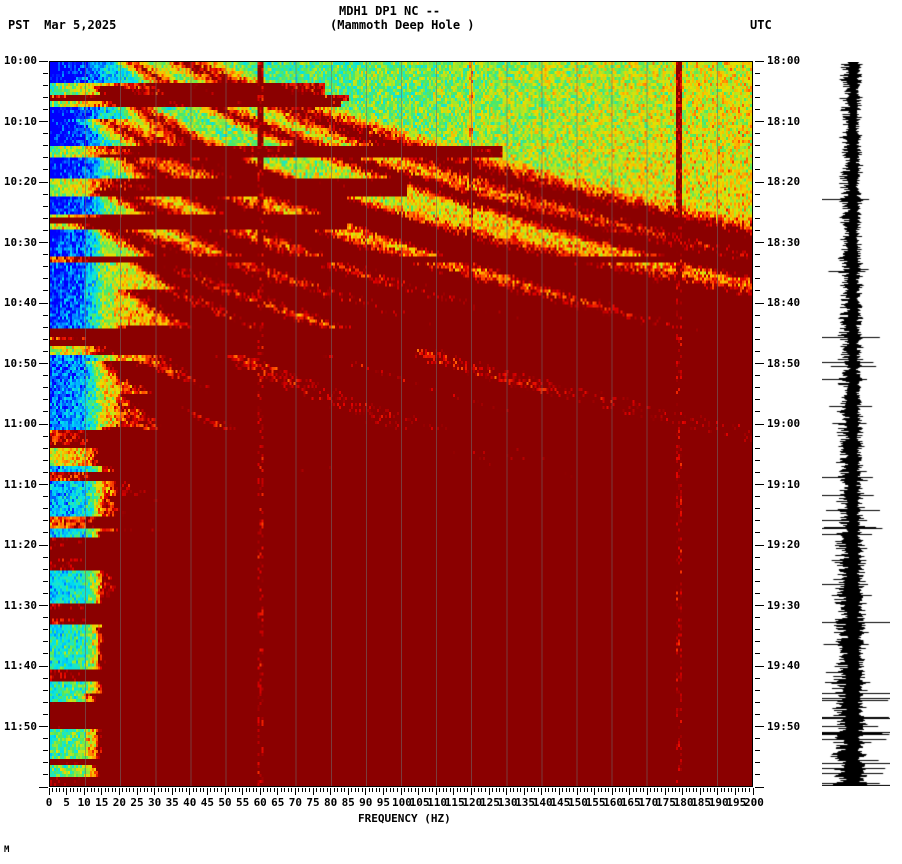 This screenshot has height=864, width=902. I want to click on x-tick-label: 5, so click(66, 802).